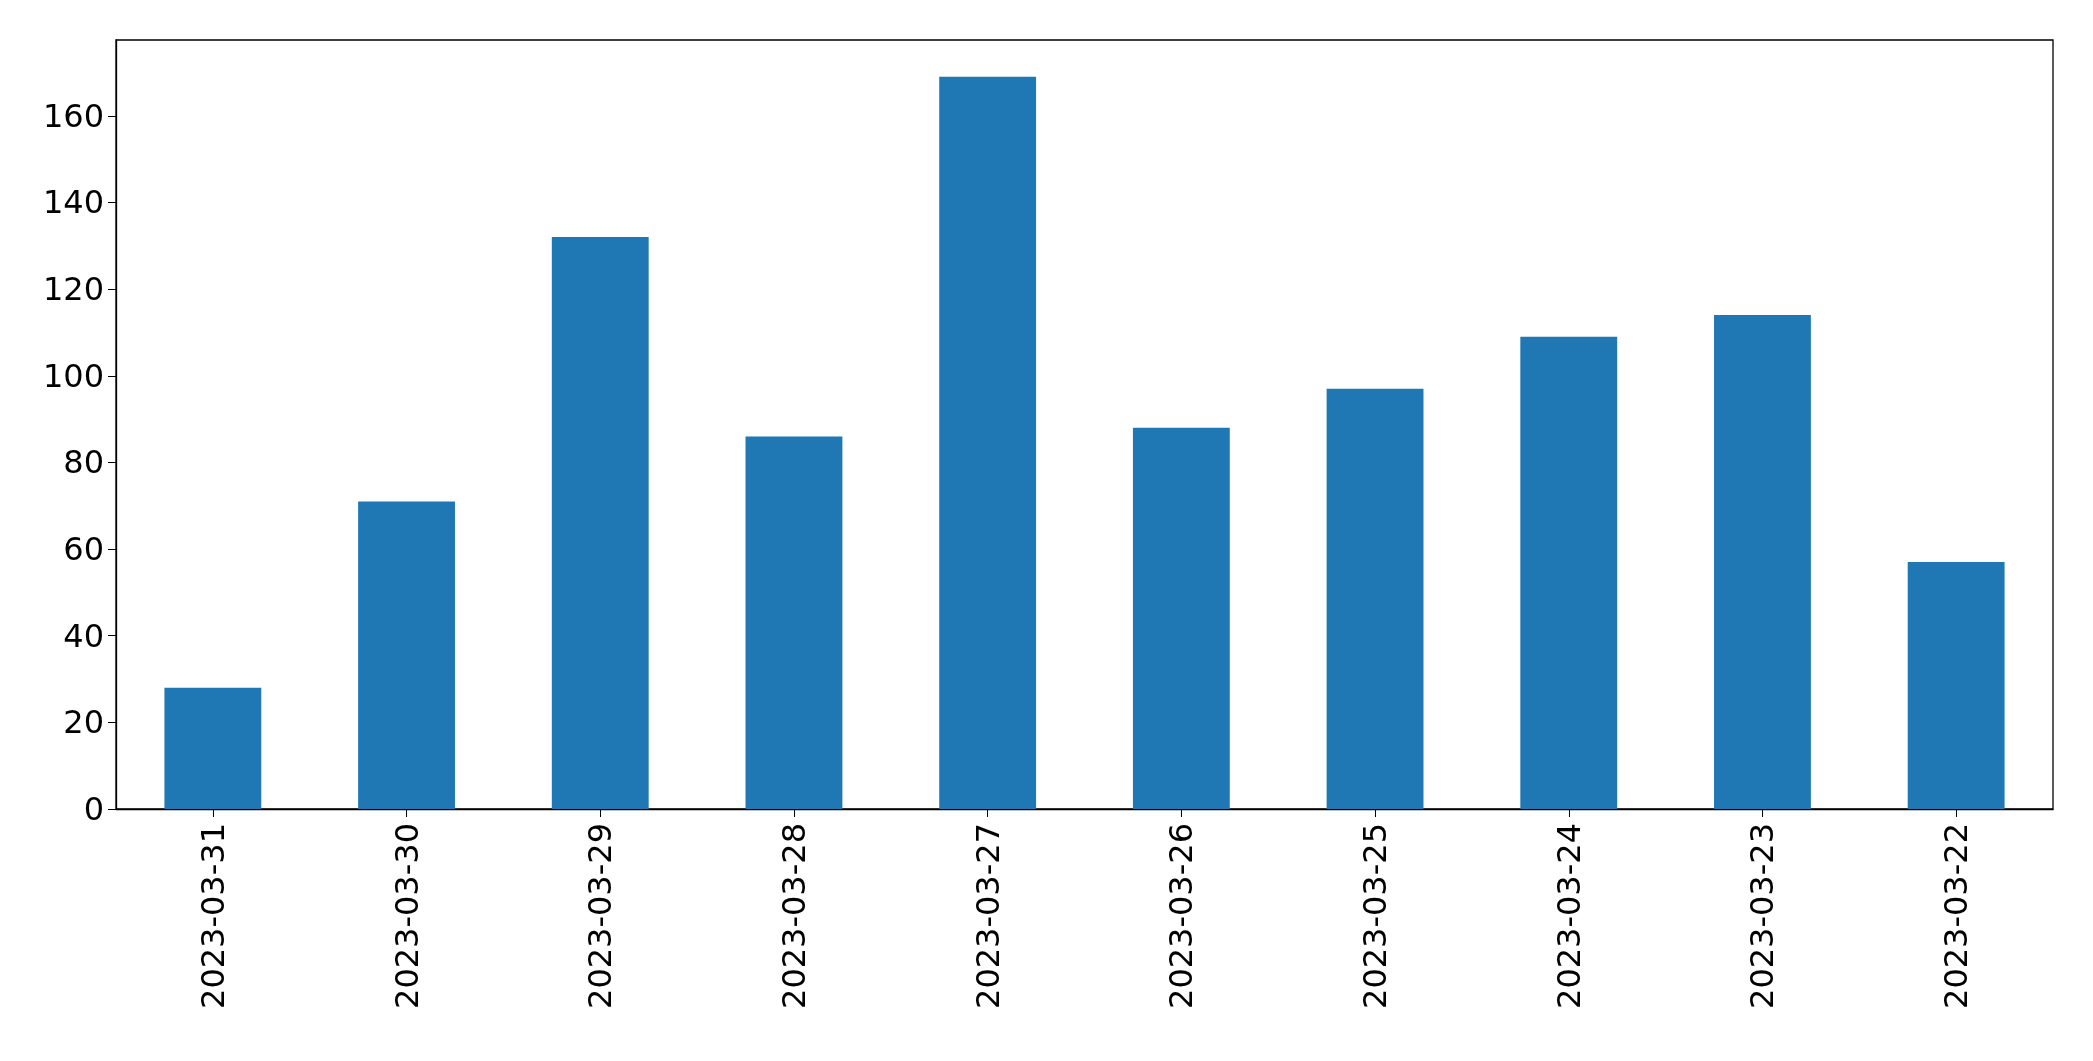  Describe the element at coordinates (793, 916) in the screenshot. I see `x-tick-label: 2023-03-28` at that location.